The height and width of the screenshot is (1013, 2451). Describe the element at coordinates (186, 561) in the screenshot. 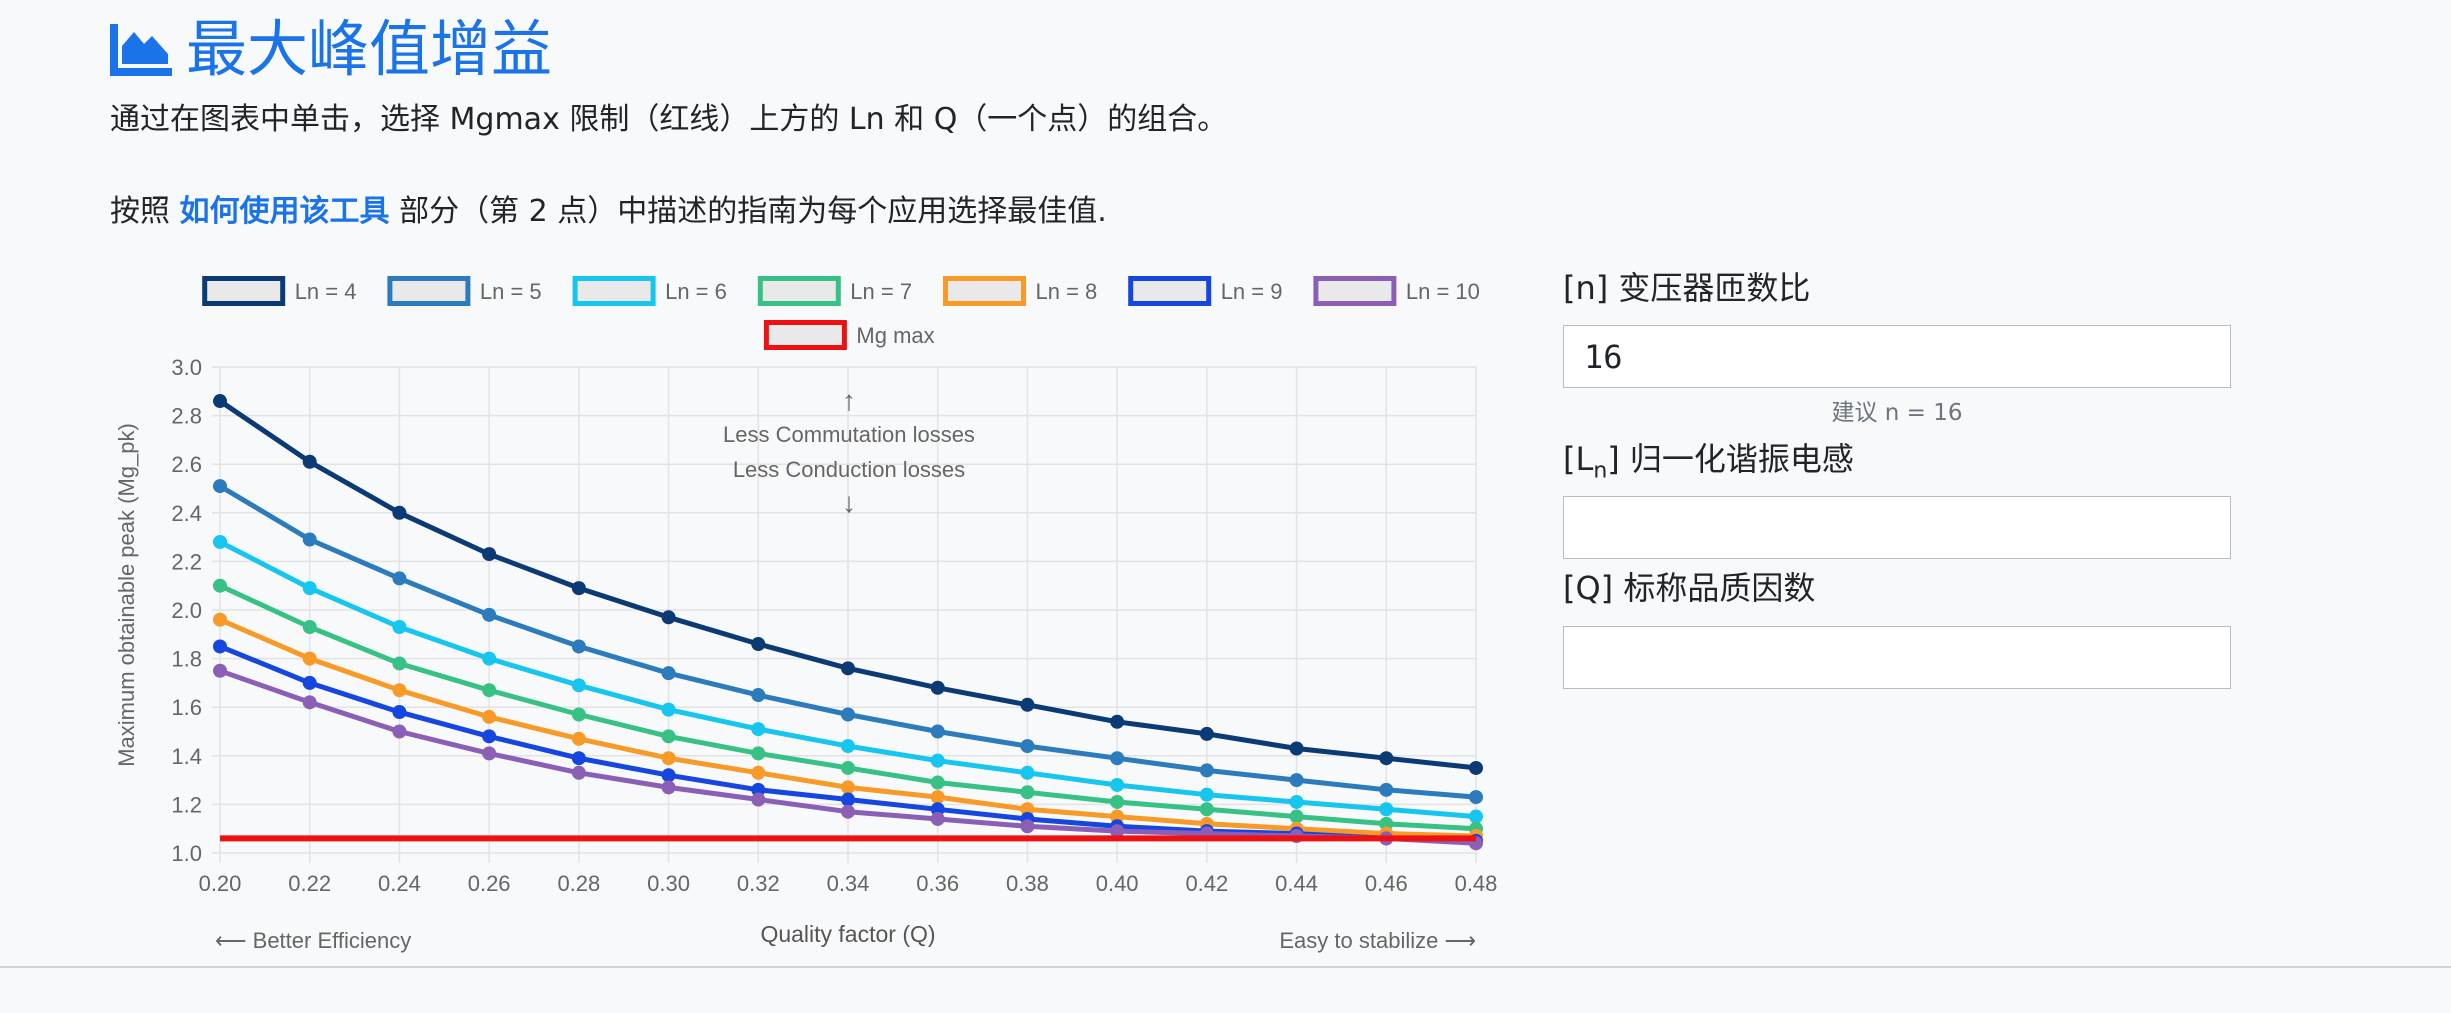

I see `y-tick-label: 2.2` at that location.